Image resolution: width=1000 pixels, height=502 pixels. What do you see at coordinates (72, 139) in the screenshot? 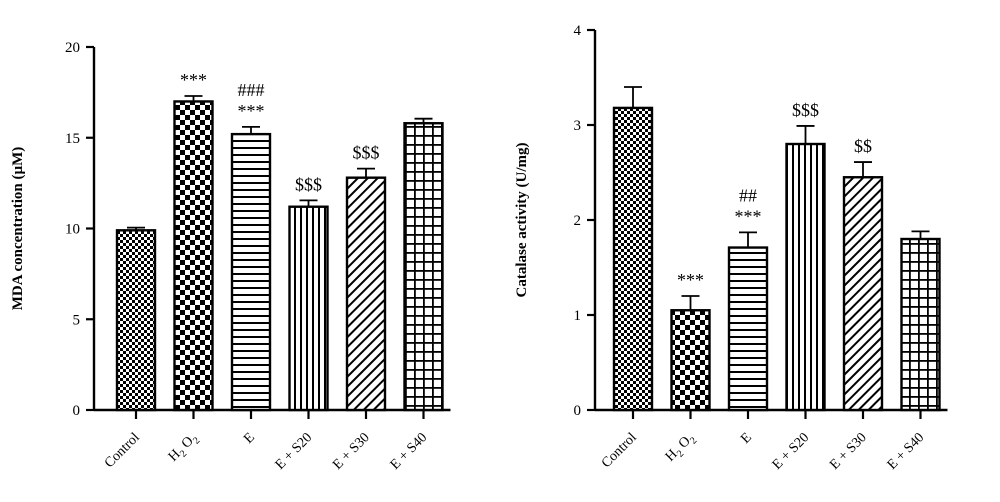
I see `y-tick-label: 15` at bounding box center [72, 139].